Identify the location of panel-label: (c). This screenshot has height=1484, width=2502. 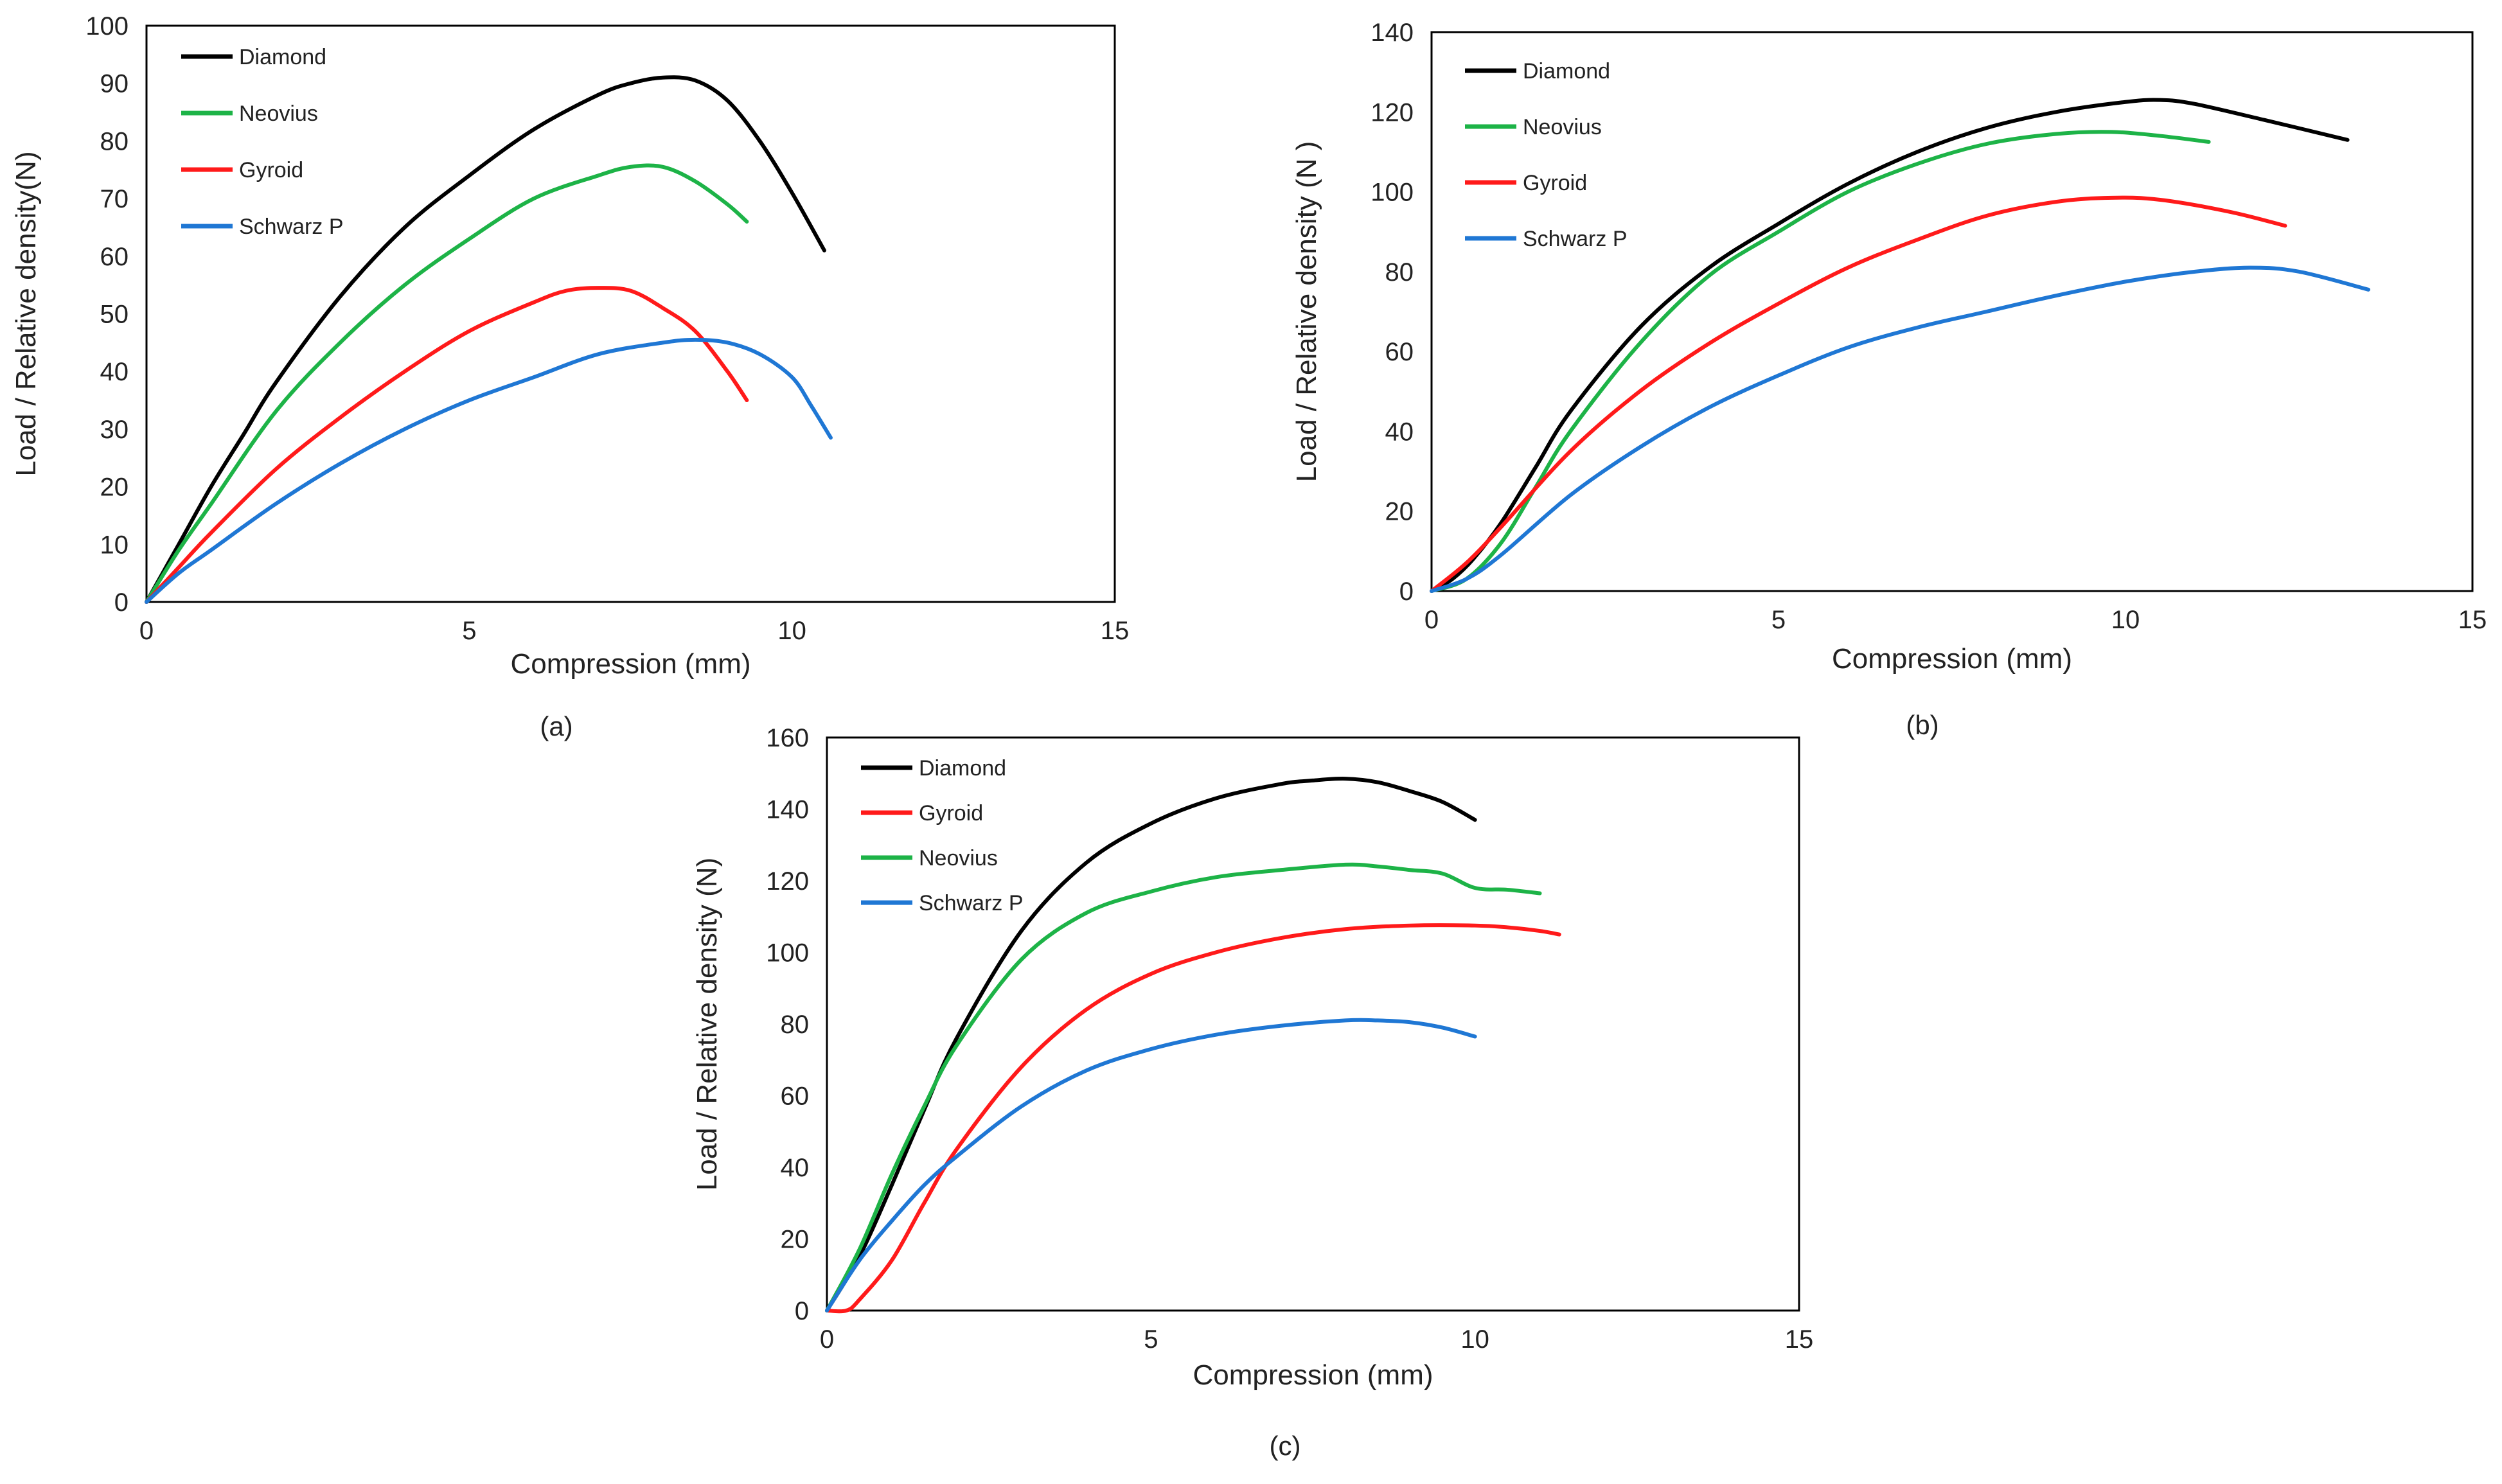
(1286, 1446).